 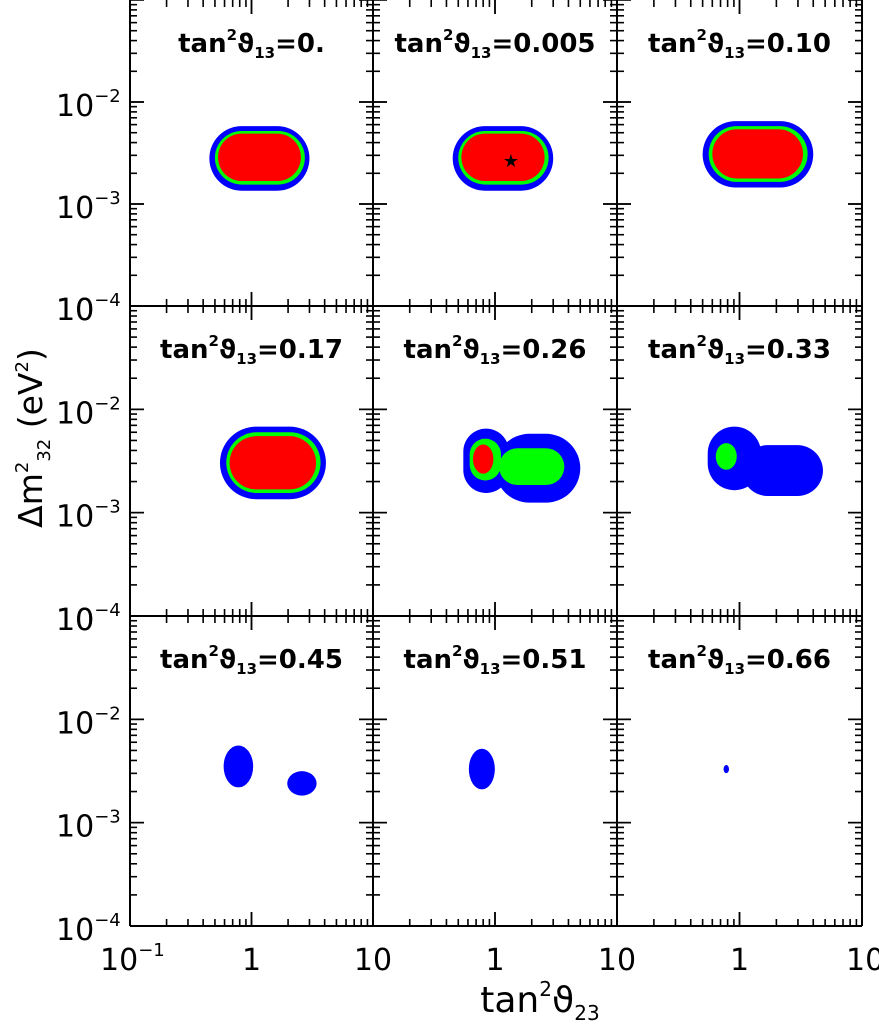 What do you see at coordinates (586, 1013) in the screenshot?
I see `x-axis-label-sub: 23` at bounding box center [586, 1013].